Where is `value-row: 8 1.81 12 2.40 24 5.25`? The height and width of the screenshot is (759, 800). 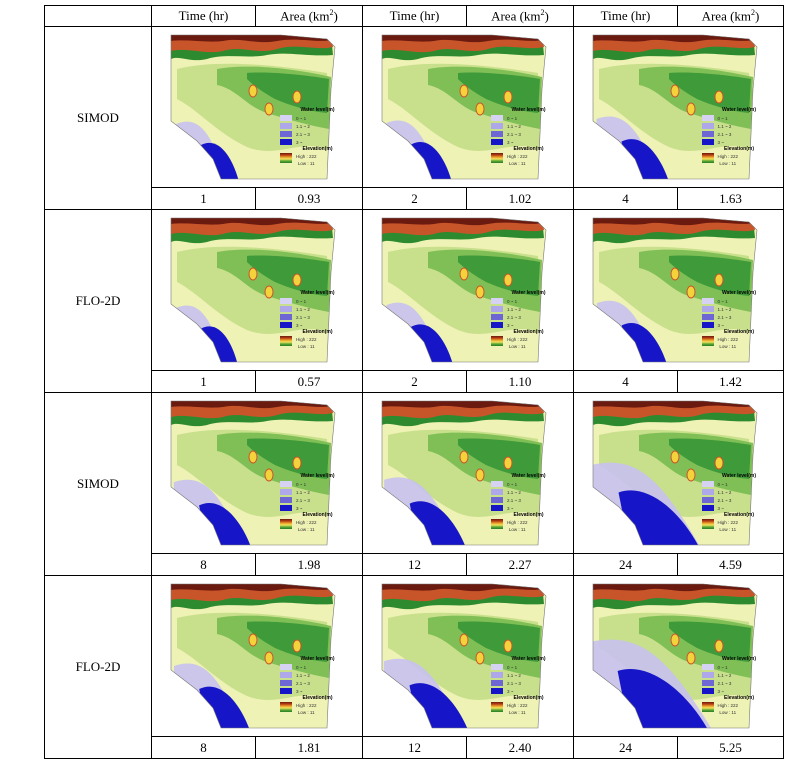 value-row: 8 1.81 12 2.40 24 5.25 is located at coordinates (414, 747).